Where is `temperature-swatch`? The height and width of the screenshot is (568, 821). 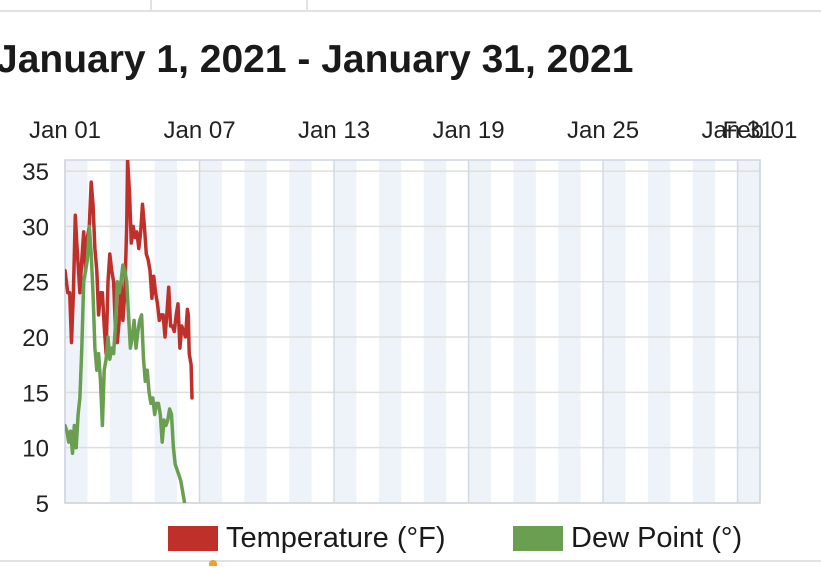
temperature-swatch is located at coordinates (193, 538).